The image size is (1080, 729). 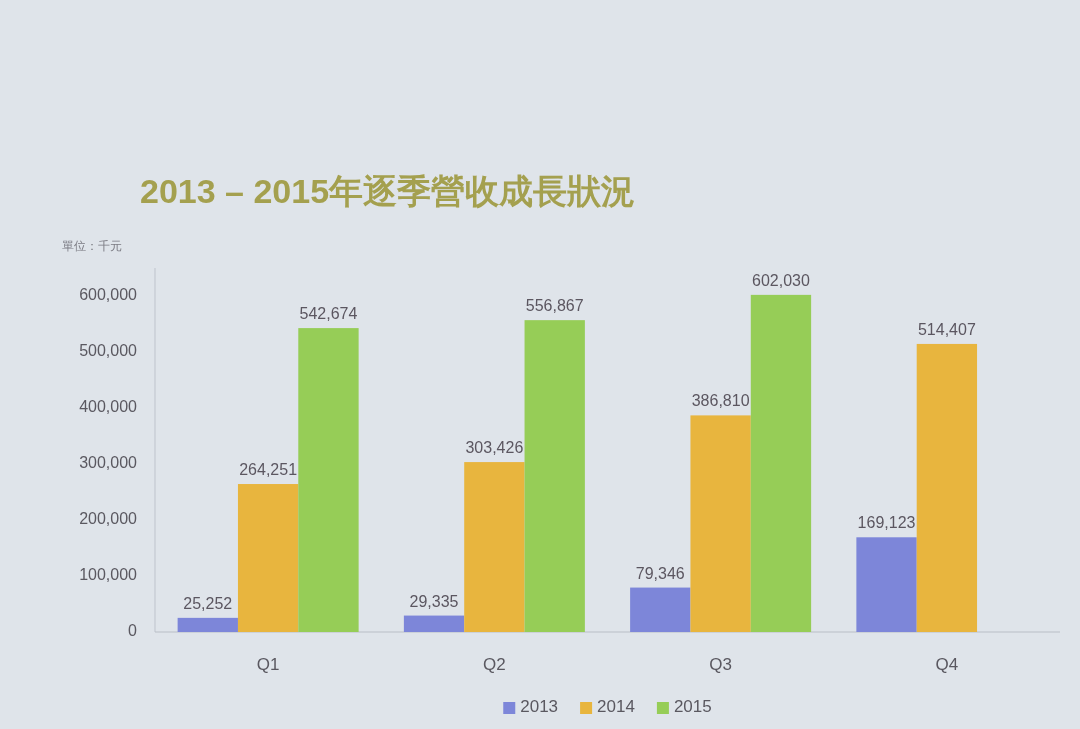 What do you see at coordinates (886, 523) in the screenshot?
I see `data-label: 169,123` at bounding box center [886, 523].